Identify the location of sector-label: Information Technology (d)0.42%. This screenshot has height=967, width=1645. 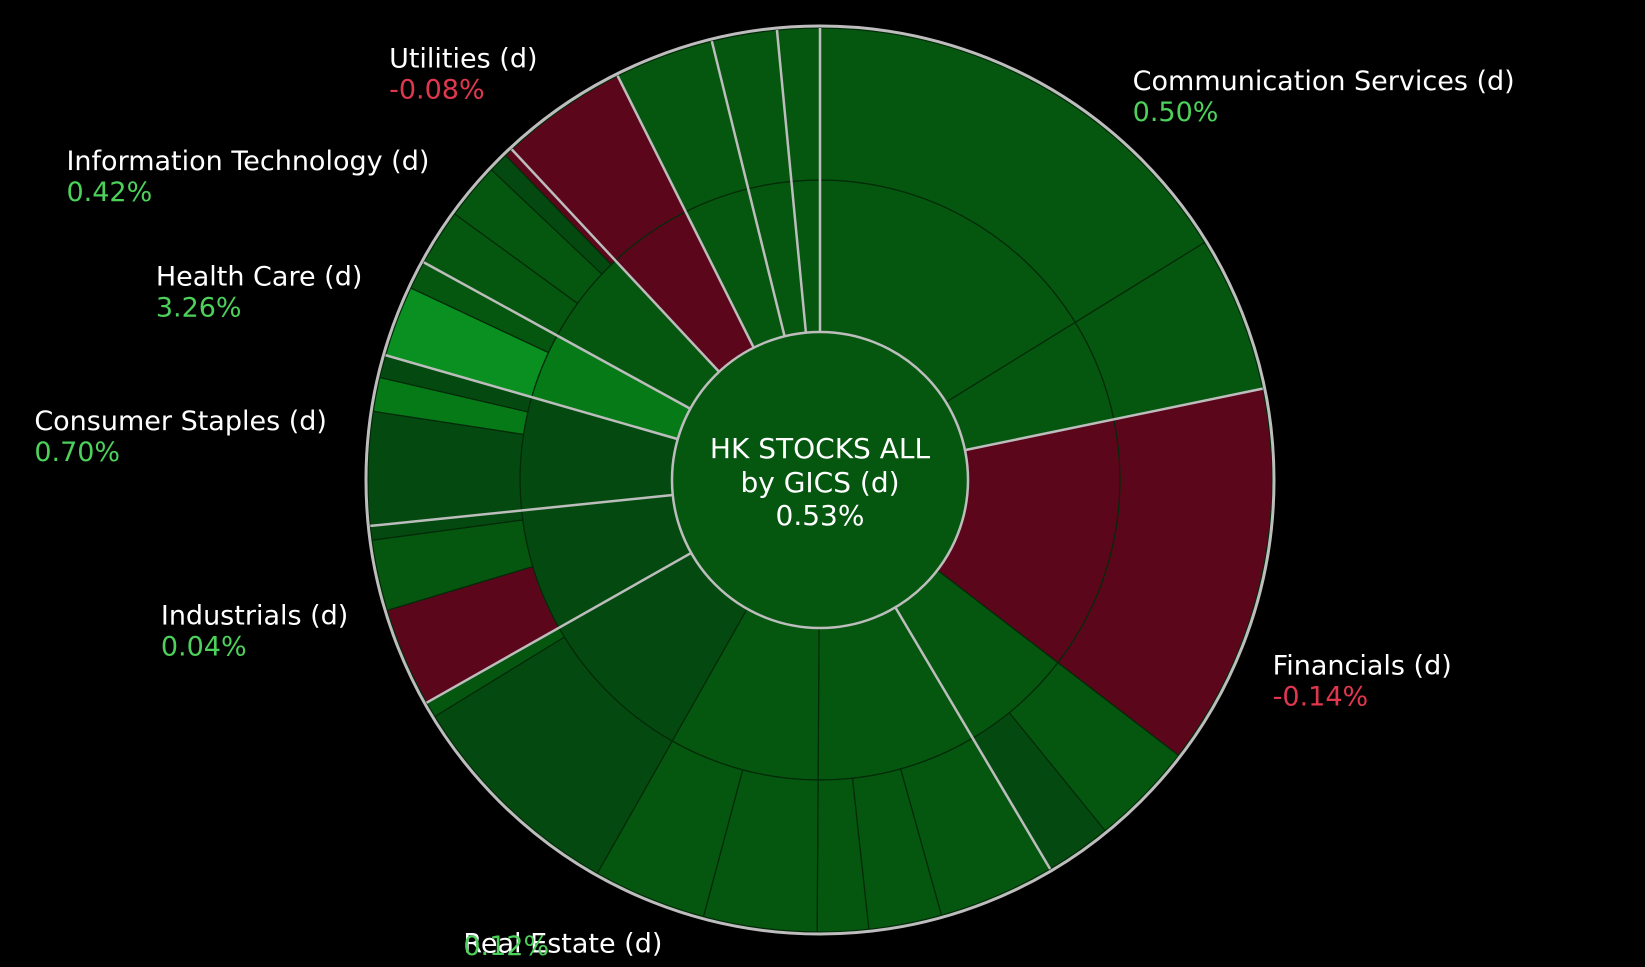
(247, 177).